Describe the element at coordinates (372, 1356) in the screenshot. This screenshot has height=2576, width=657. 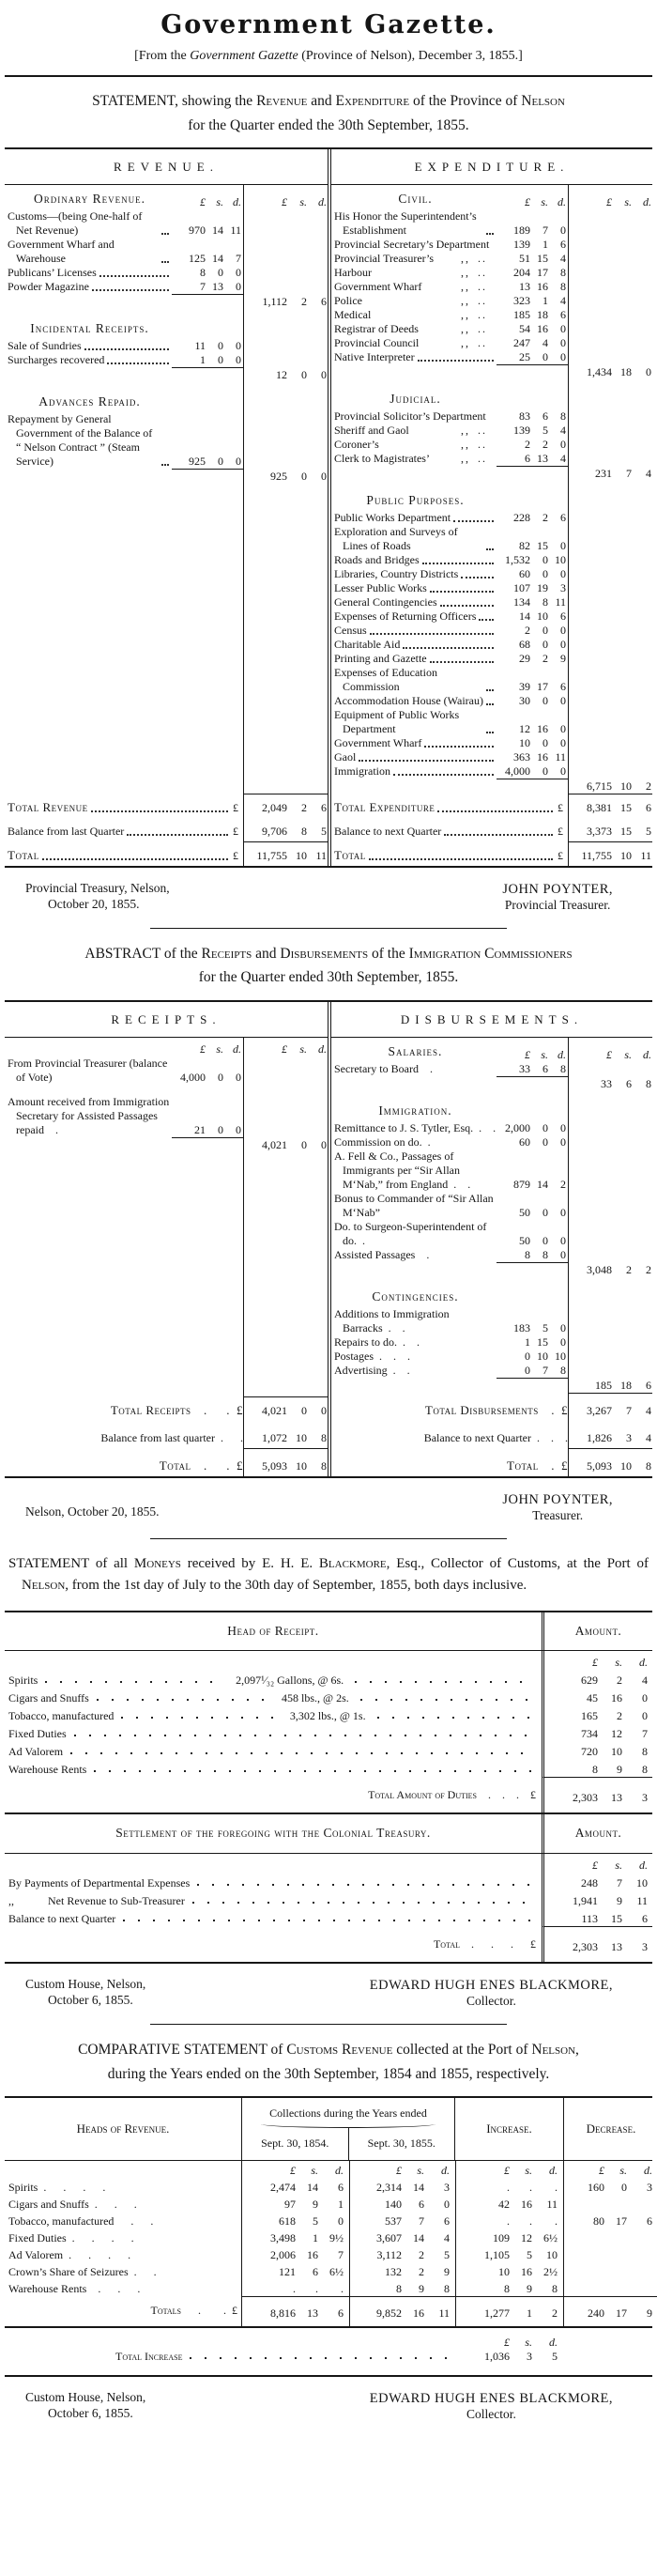
I see `row-label: Postages . . .` at that location.